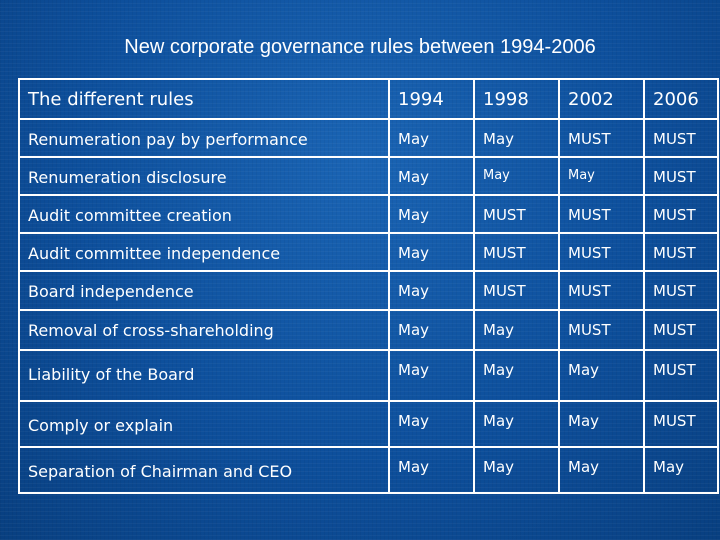  What do you see at coordinates (204, 138) in the screenshot?
I see `rule-name: Renumeration pay by performance` at bounding box center [204, 138].